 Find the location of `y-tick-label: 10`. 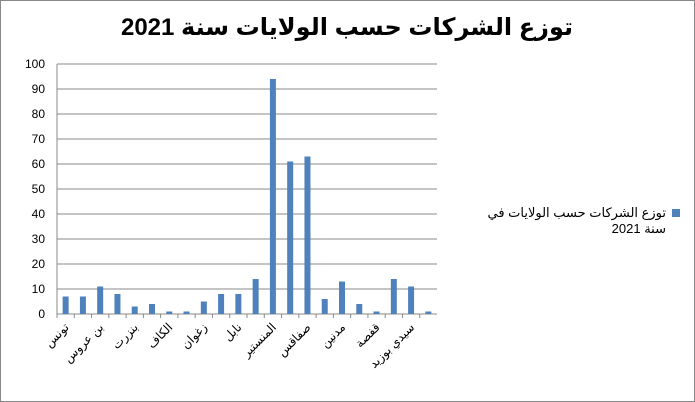

y-tick-label: 10 is located at coordinates (39, 289).